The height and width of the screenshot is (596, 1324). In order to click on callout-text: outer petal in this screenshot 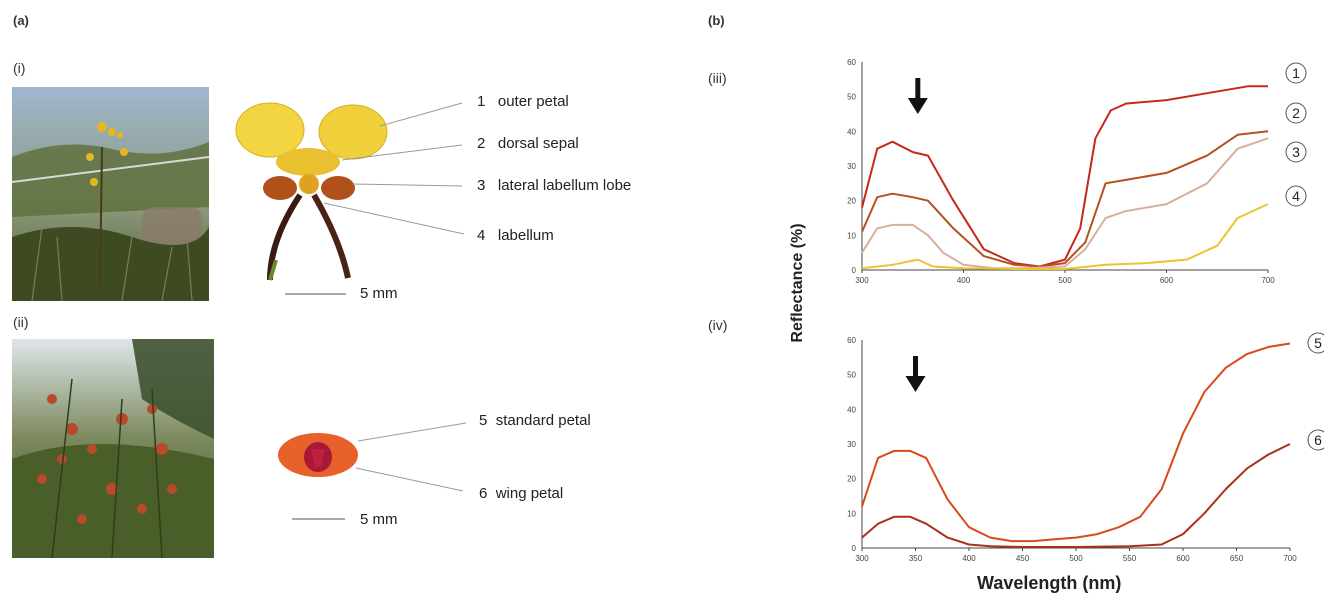, I will do `click(533, 101)`.